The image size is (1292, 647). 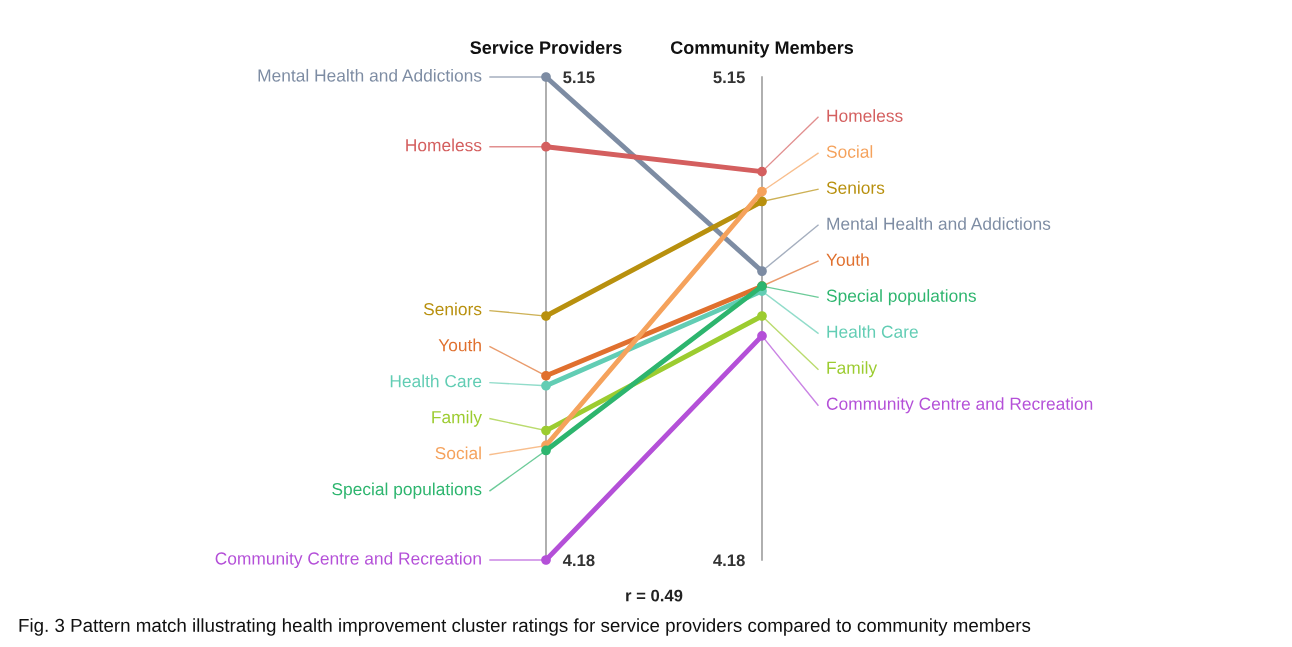 I want to click on legend-label: Mental Health and Addictions, so click(x=370, y=75).